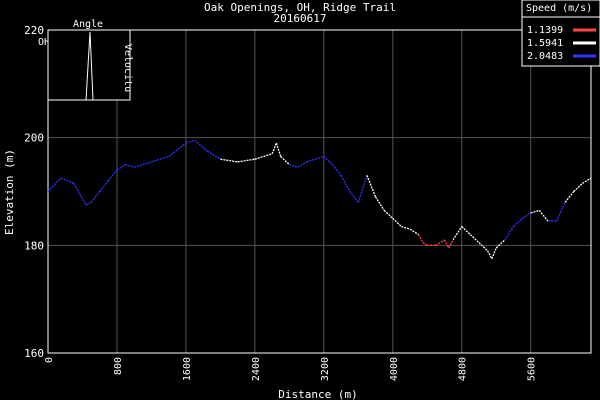 Image resolution: width=600 pixels, height=400 pixels. Describe the element at coordinates (300, 18) in the screenshot. I see `chart-subtitle: 20160617` at that location.